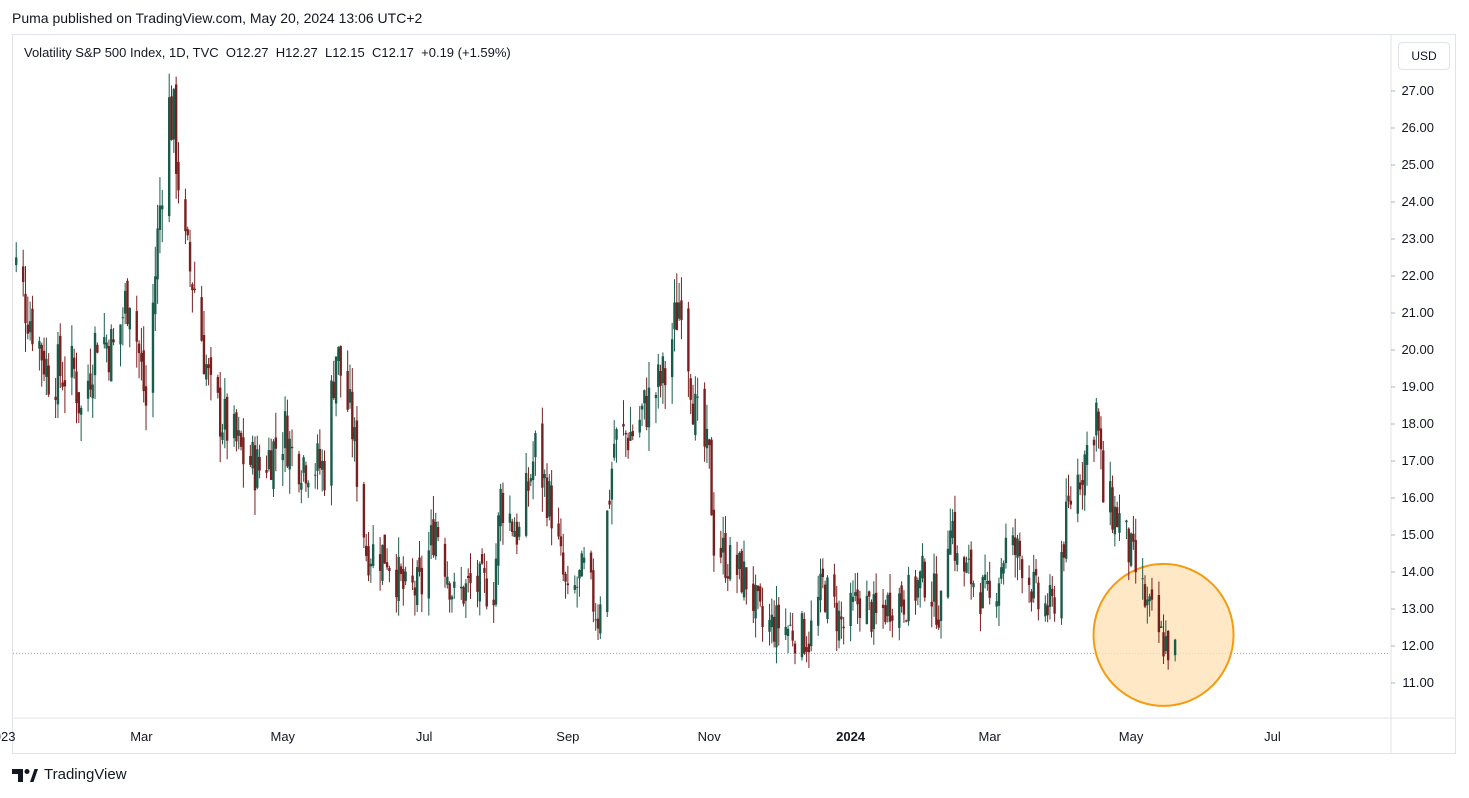 The width and height of the screenshot is (1469, 798). What do you see at coordinates (1424, 56) in the screenshot?
I see `currency-button: USD` at bounding box center [1424, 56].